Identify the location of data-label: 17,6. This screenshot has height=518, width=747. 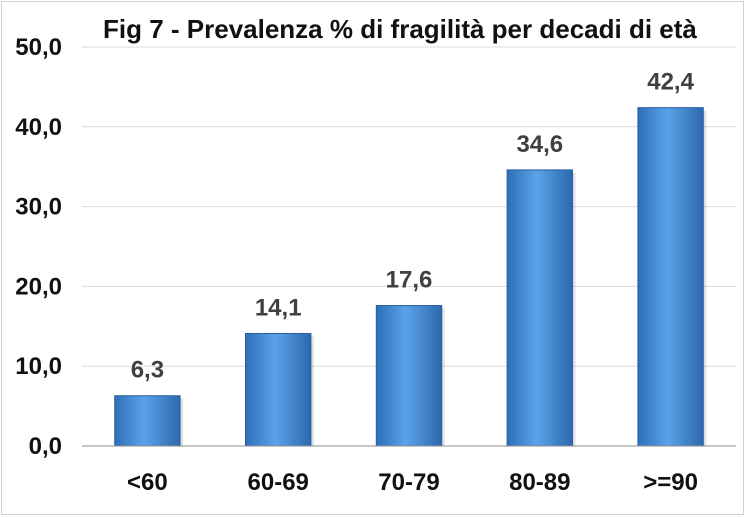
(409, 280).